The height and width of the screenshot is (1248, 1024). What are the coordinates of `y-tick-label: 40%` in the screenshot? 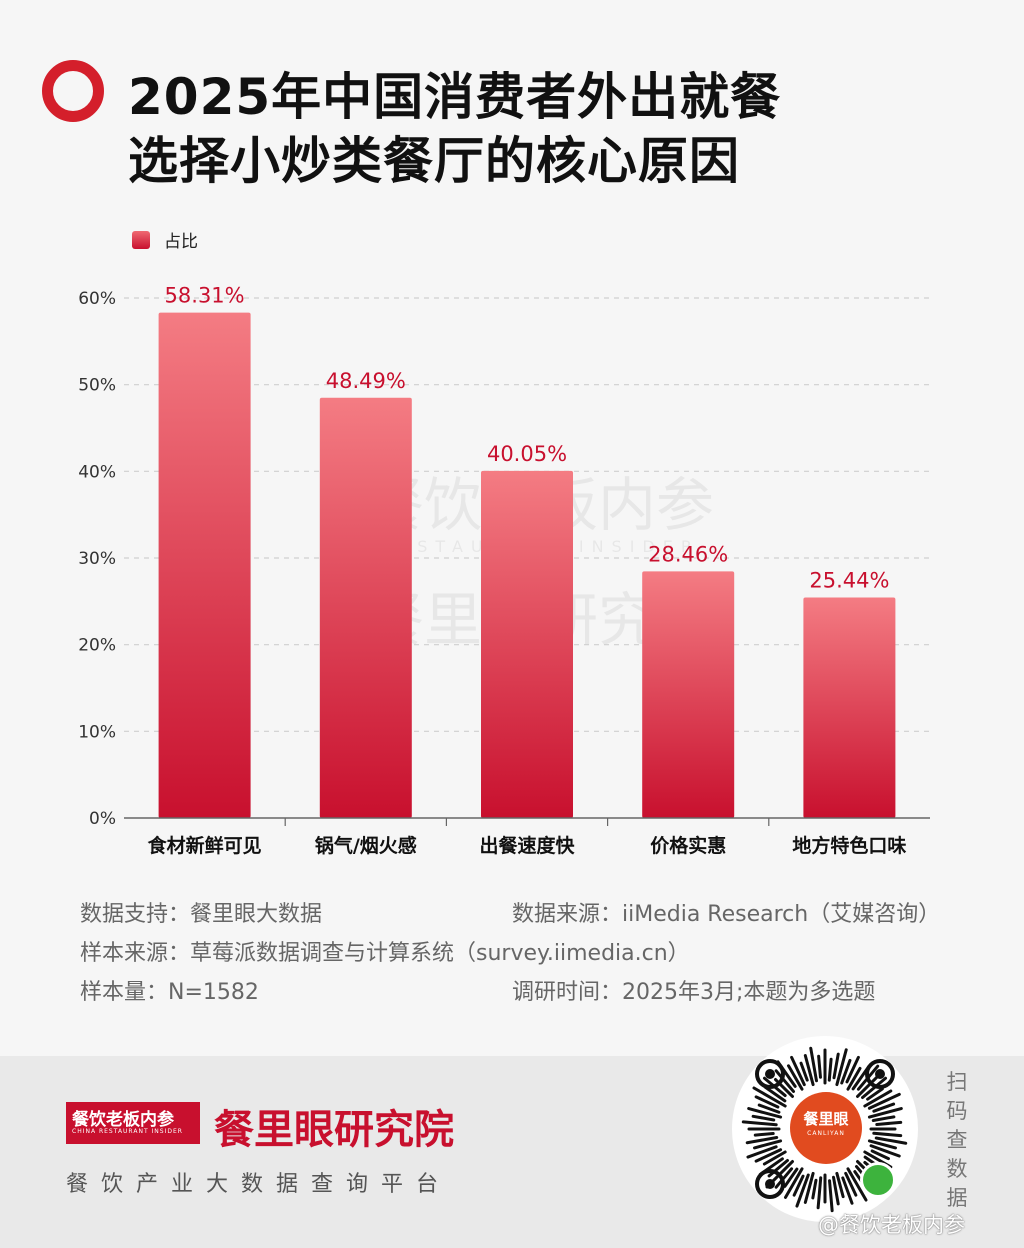 It's located at (97, 472).